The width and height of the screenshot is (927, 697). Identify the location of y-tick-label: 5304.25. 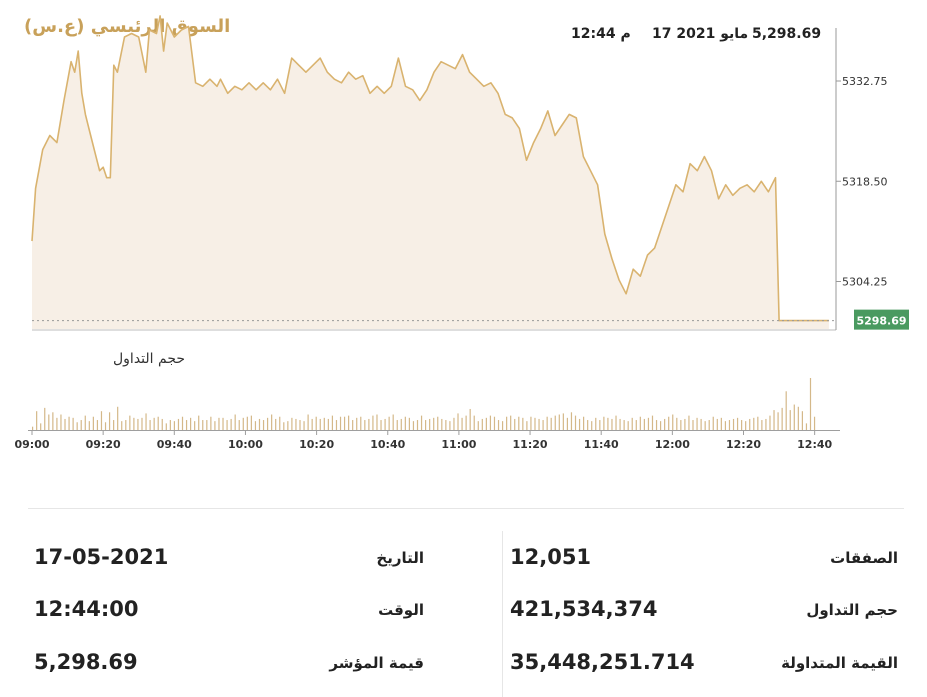
(865, 282).